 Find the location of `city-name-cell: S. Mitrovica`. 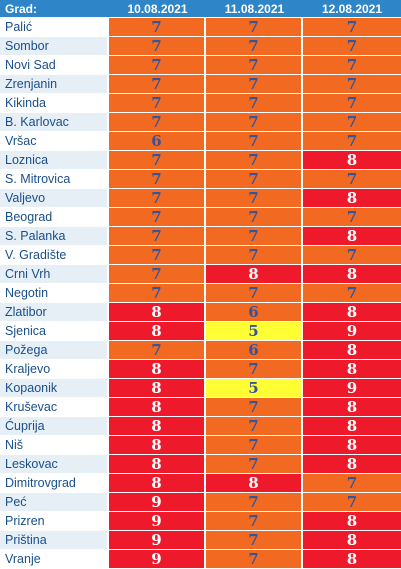

city-name-cell: S. Mitrovica is located at coordinates (54, 179).